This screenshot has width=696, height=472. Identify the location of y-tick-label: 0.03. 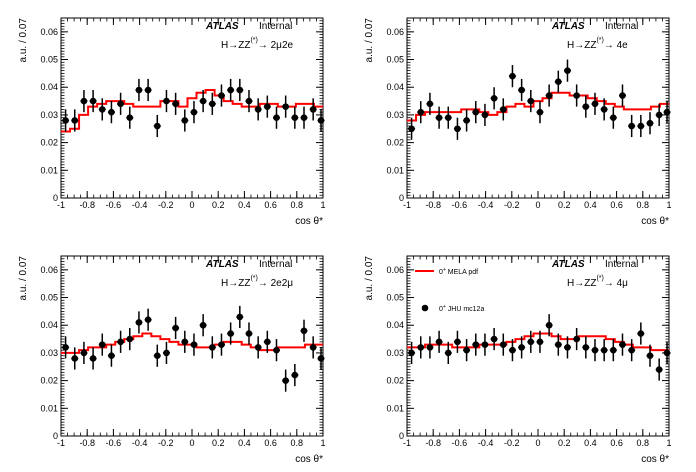
(395, 115).